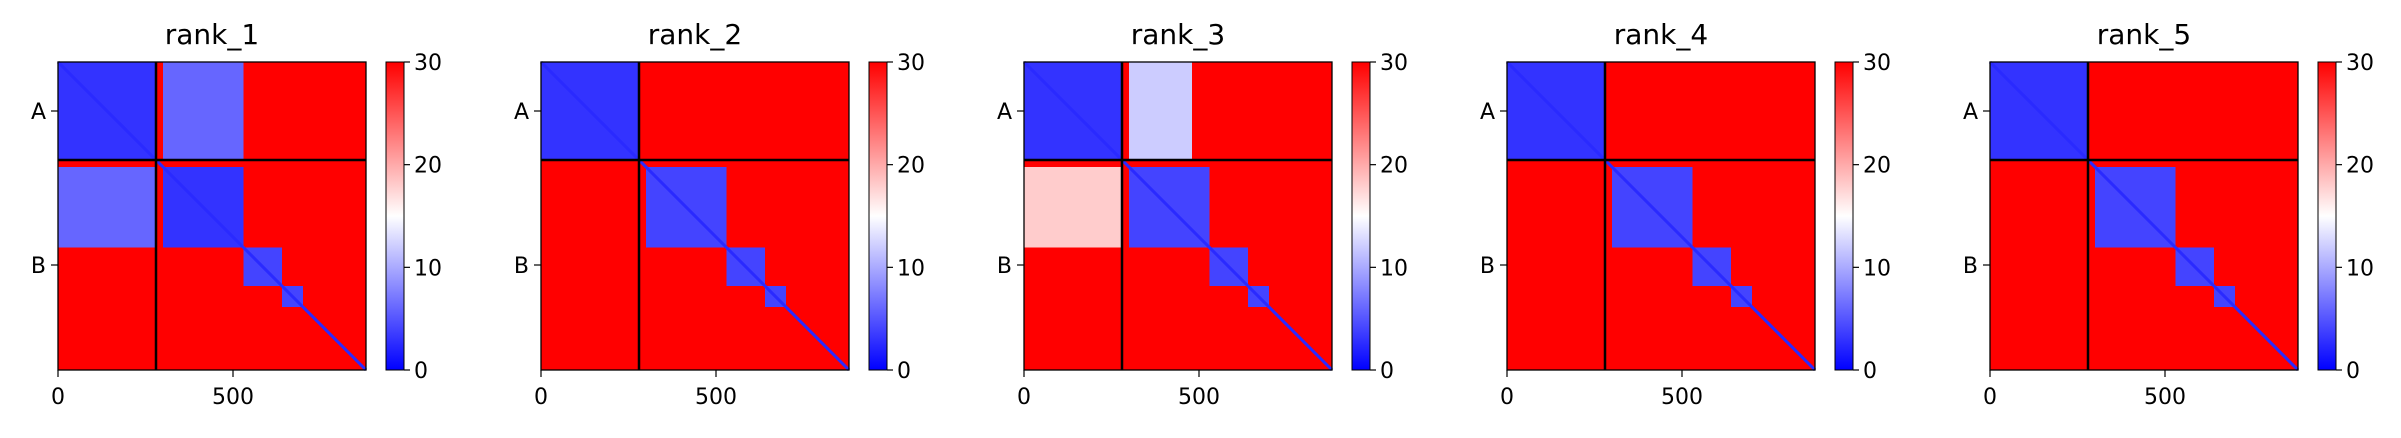 The height and width of the screenshot is (438, 2401). I want to click on panel-title: rank_4, so click(1661, 34).